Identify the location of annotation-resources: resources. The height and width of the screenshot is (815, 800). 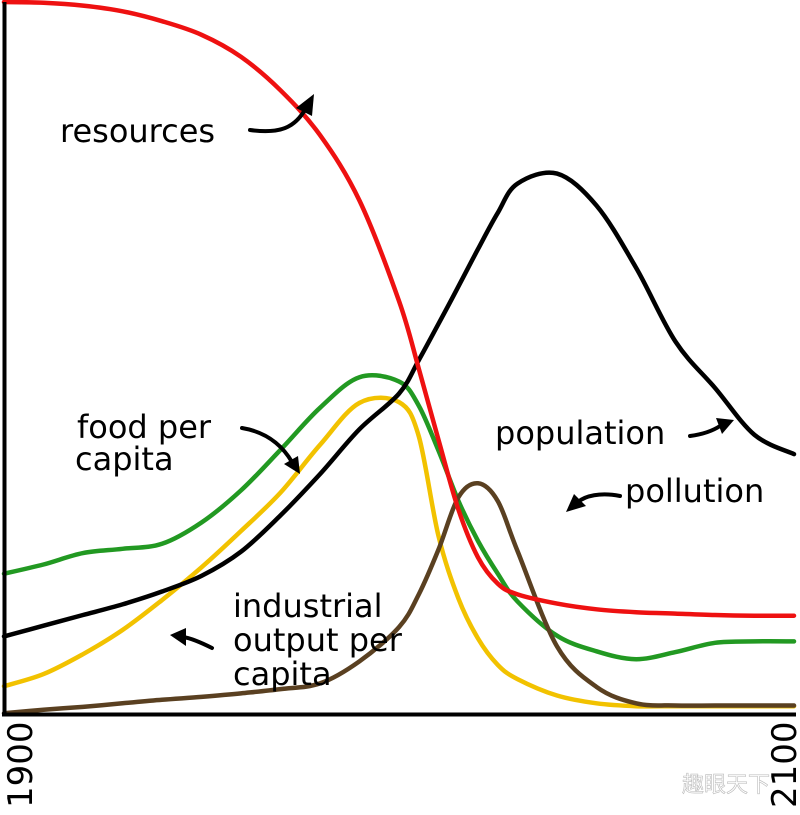
(137, 131).